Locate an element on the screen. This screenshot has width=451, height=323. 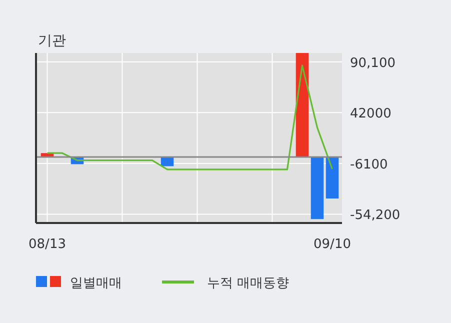
chart-title: 기관 is located at coordinates (52, 41).